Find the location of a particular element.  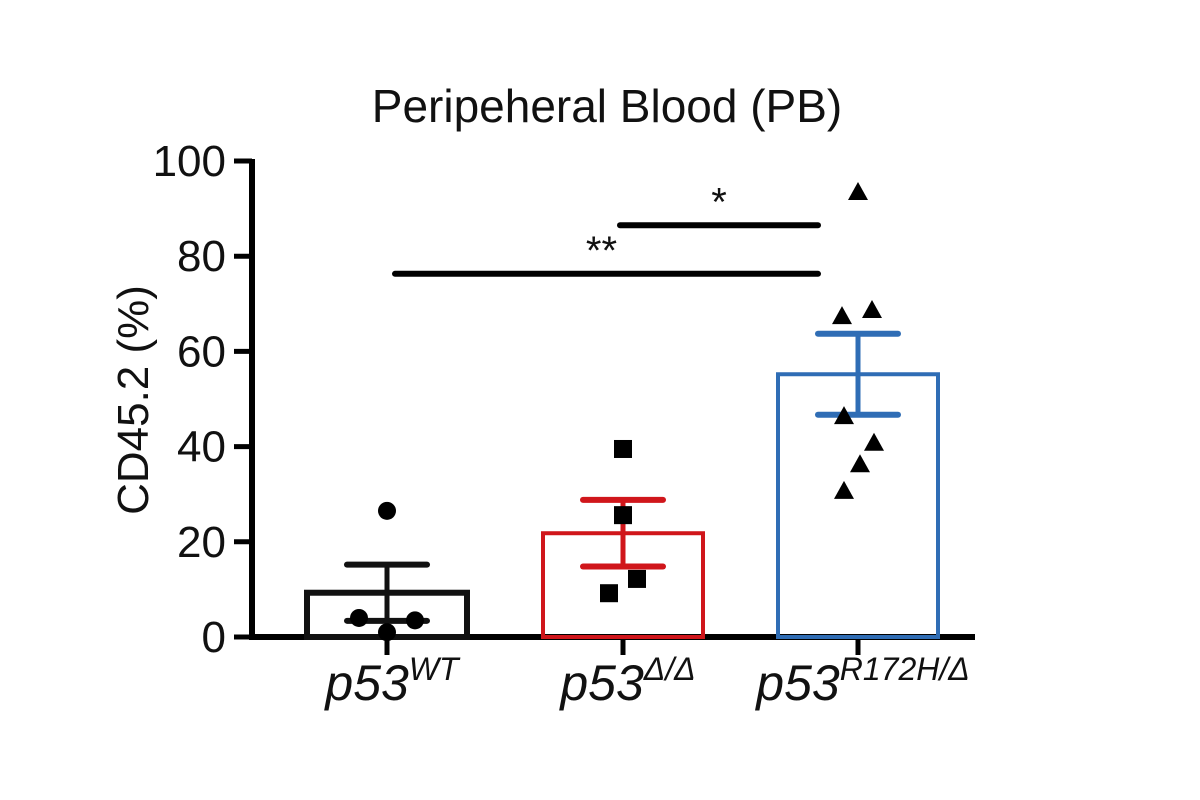

y-tick-label: 20 is located at coordinates (201, 542).